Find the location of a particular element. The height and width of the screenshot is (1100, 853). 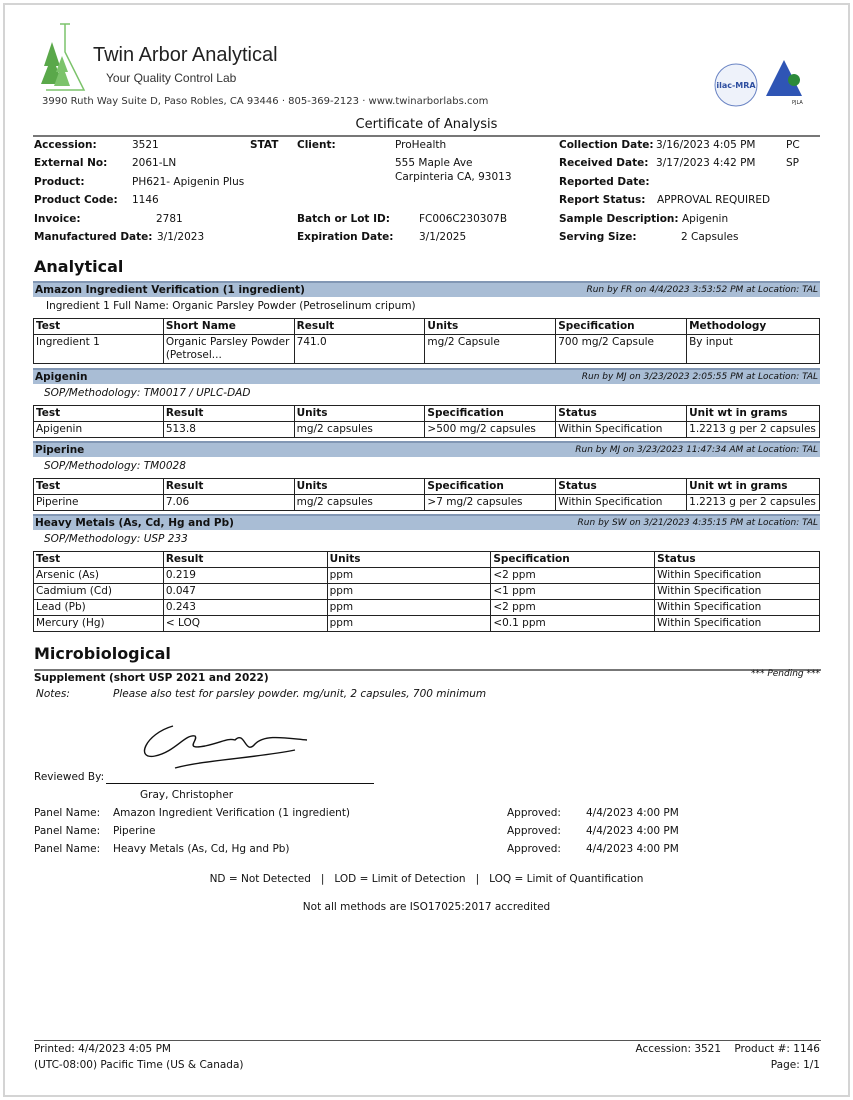

timezone: (UTC-08:00) Pacific Time (US & Canada) is located at coordinates (139, 1065).